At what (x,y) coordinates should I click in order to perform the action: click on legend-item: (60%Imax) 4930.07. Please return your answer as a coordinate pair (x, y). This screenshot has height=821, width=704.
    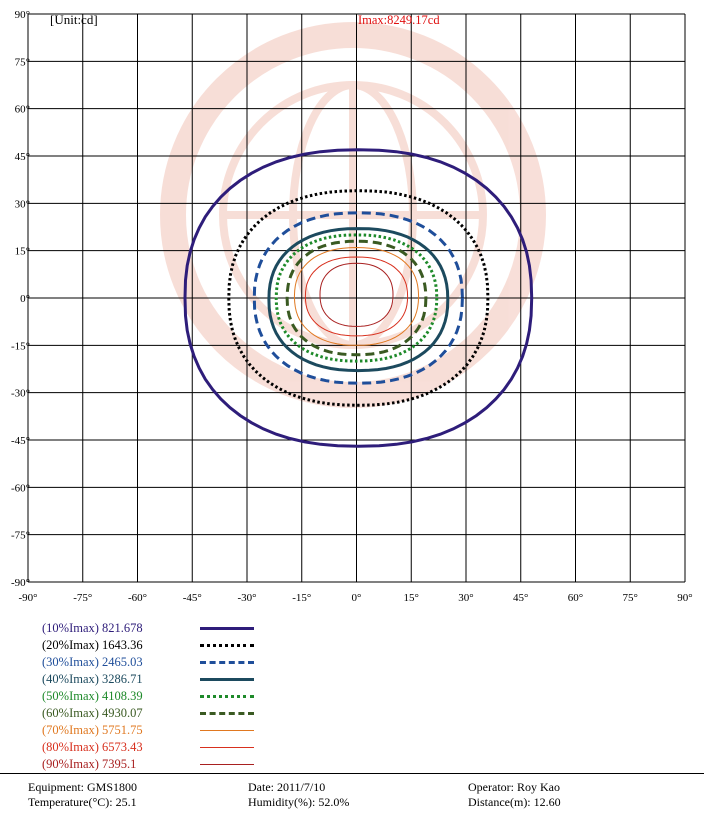
    Looking at the image, I should click on (162, 713).